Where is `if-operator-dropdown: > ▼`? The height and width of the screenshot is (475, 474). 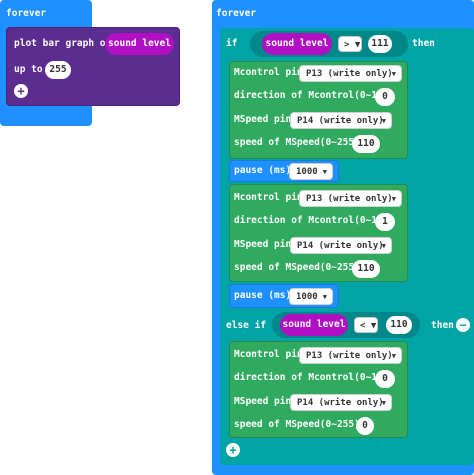 if-operator-dropdown: > ▼ is located at coordinates (350, 44).